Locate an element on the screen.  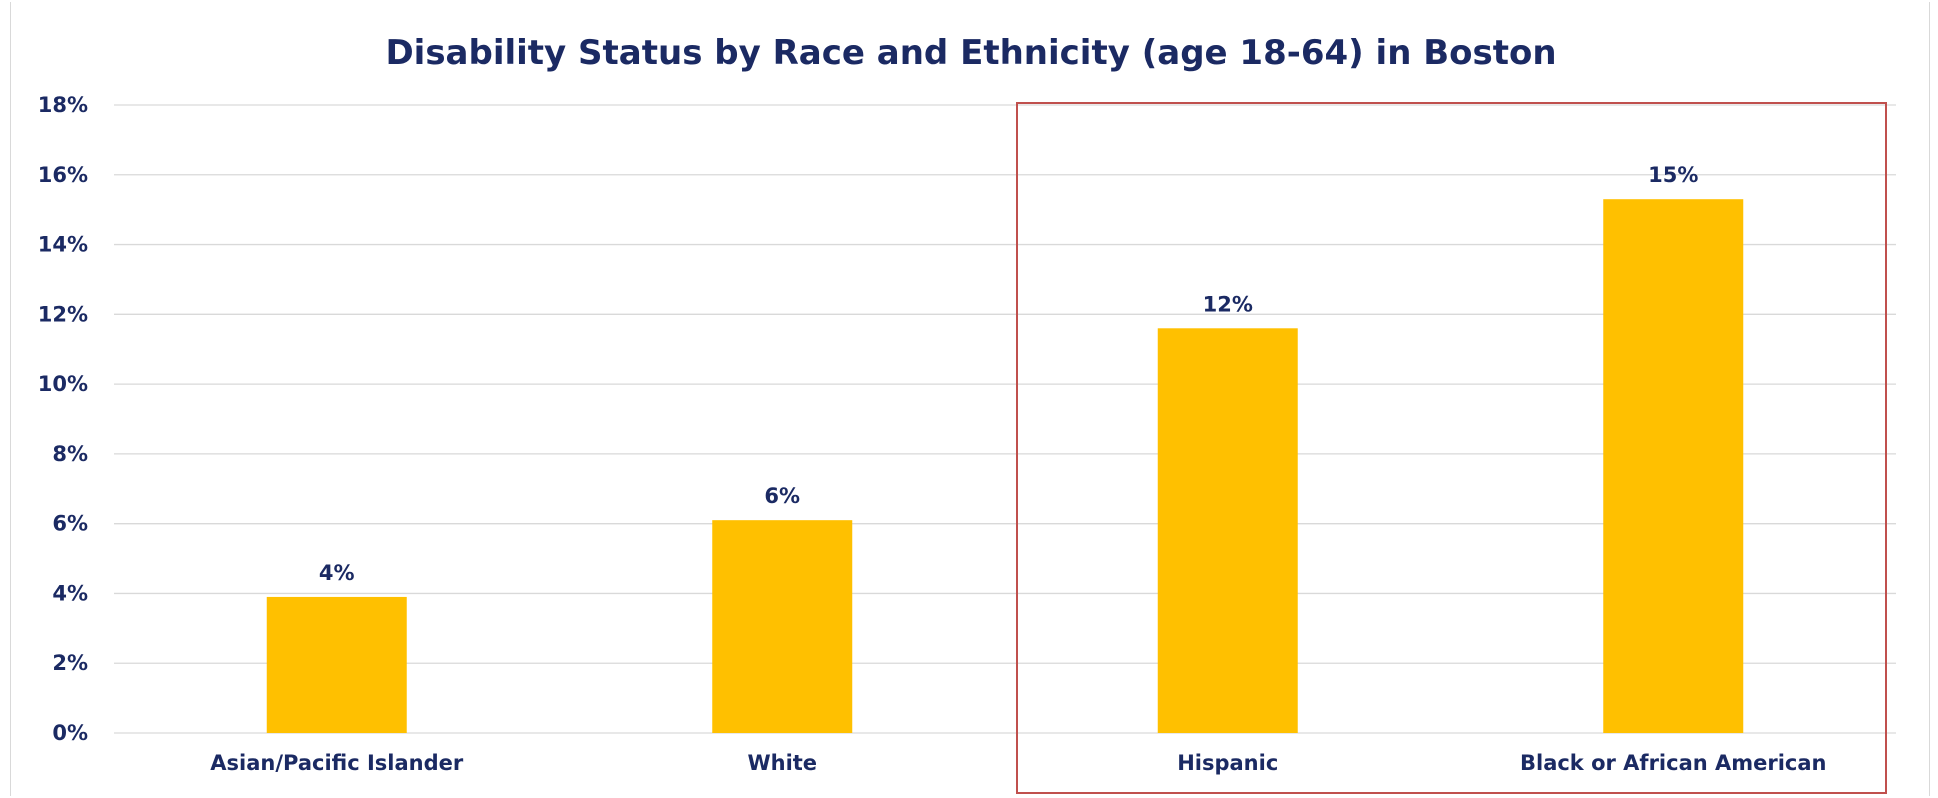
y-tick-label: 4% is located at coordinates (70, 593).